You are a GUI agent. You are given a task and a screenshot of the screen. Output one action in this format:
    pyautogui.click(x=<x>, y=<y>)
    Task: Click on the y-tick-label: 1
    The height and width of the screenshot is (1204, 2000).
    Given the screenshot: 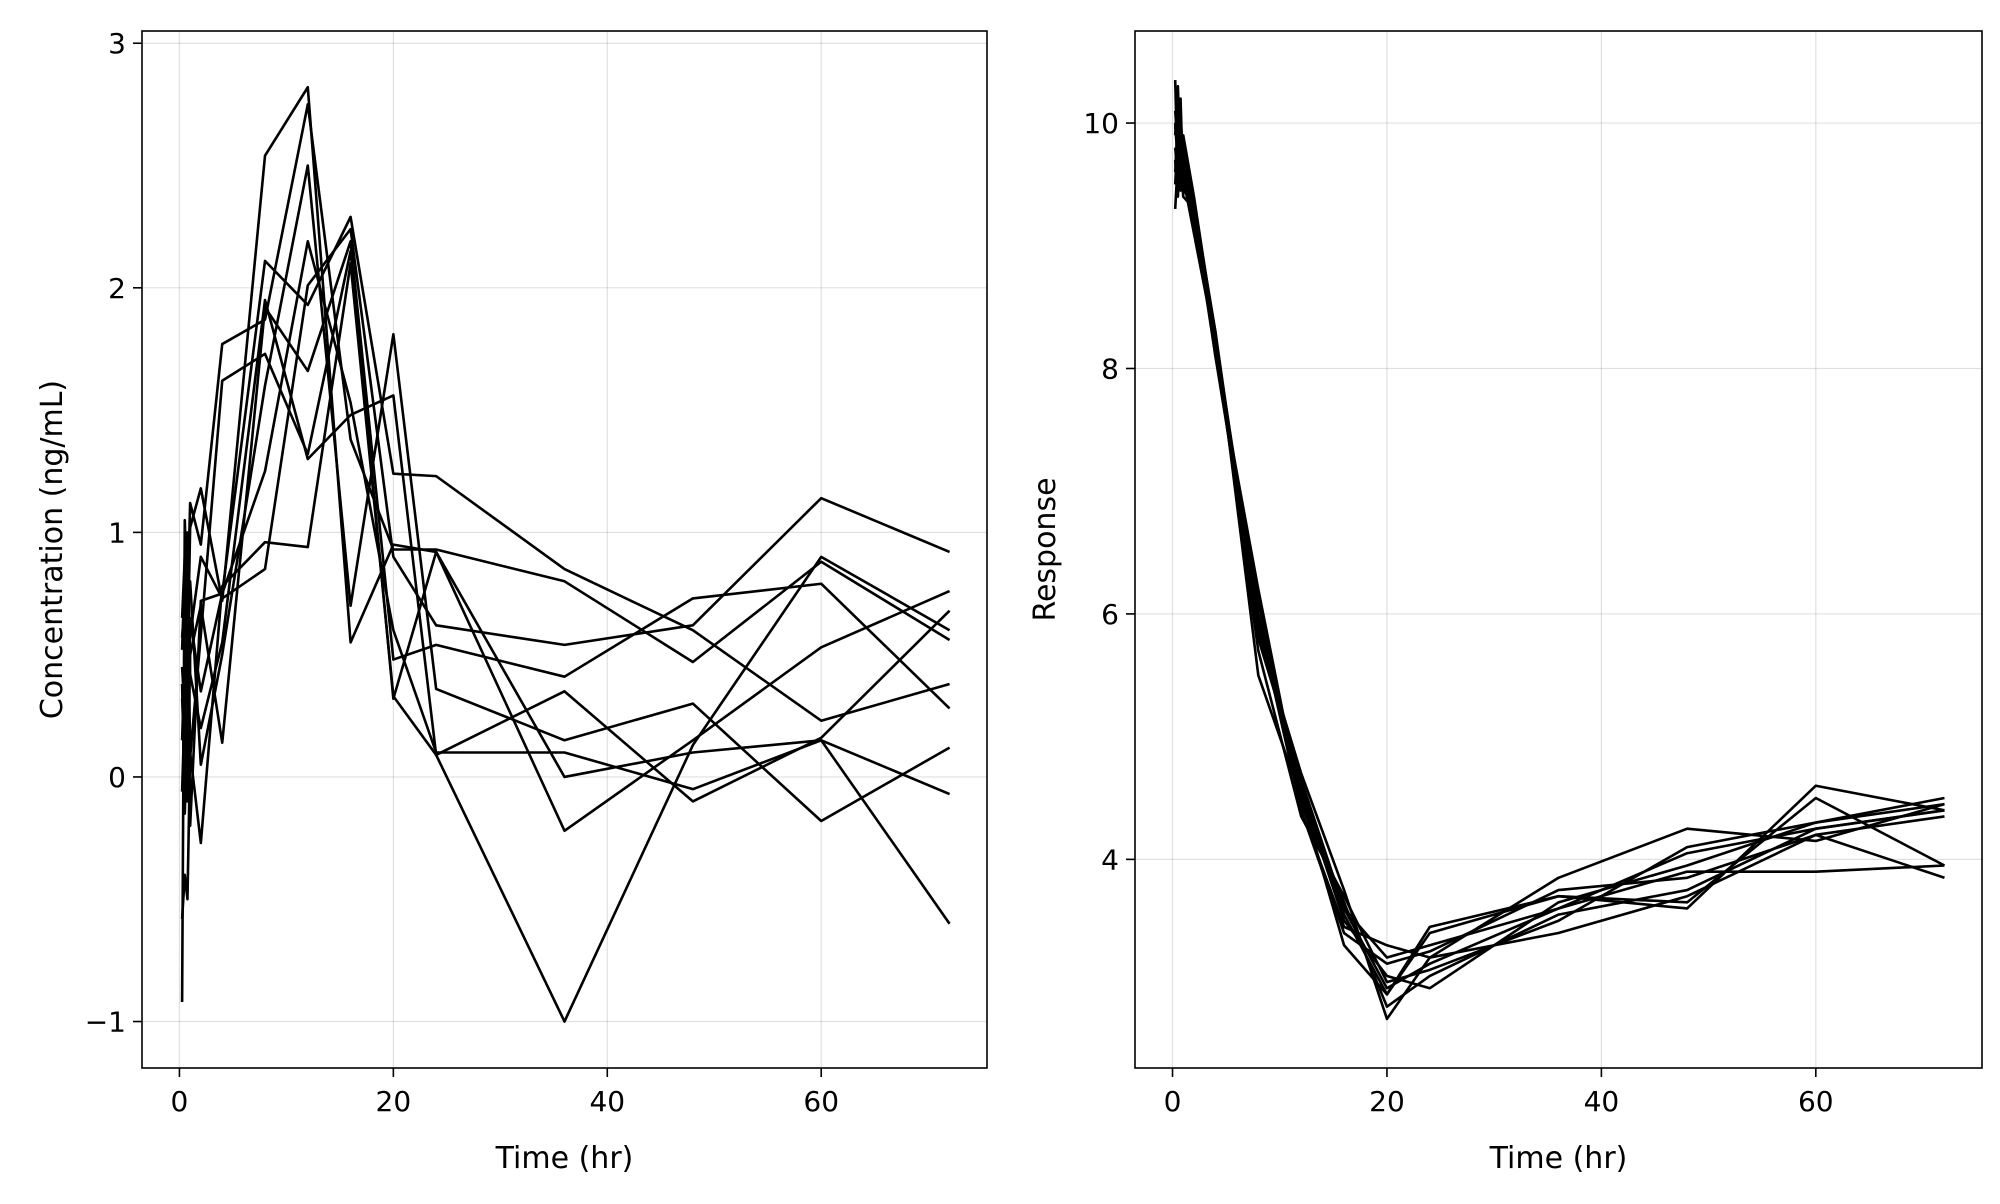 What is the action you would take?
    pyautogui.click(x=117, y=532)
    